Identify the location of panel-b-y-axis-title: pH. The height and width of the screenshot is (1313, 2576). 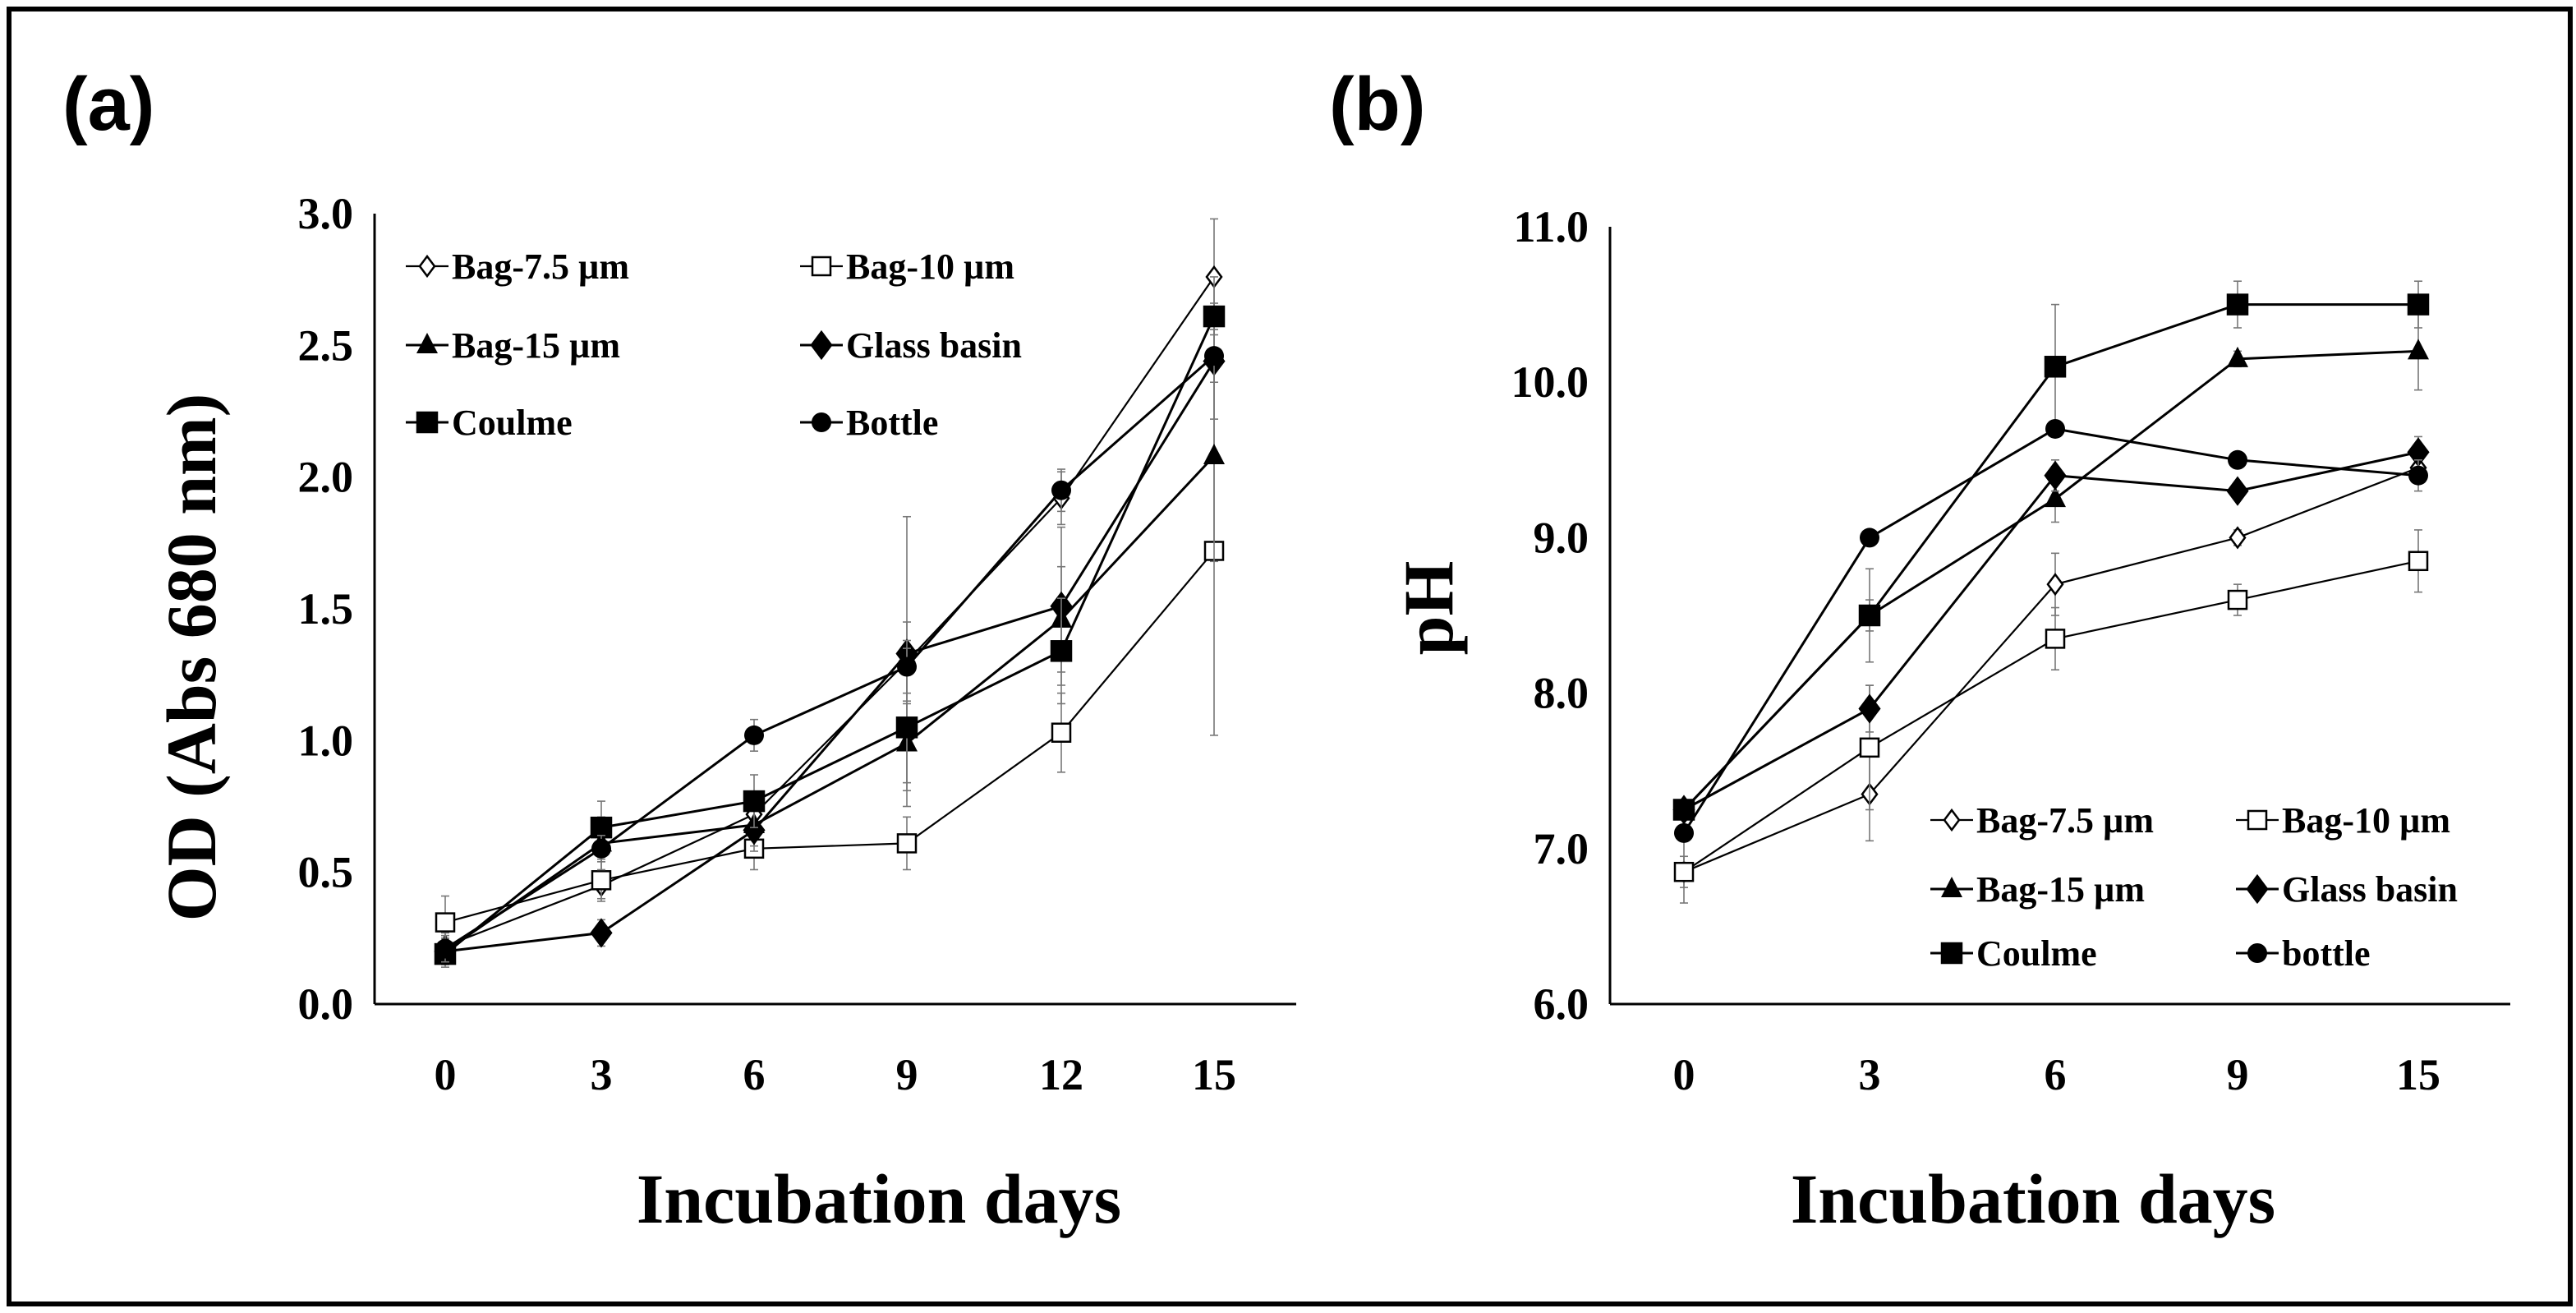
(1428, 608).